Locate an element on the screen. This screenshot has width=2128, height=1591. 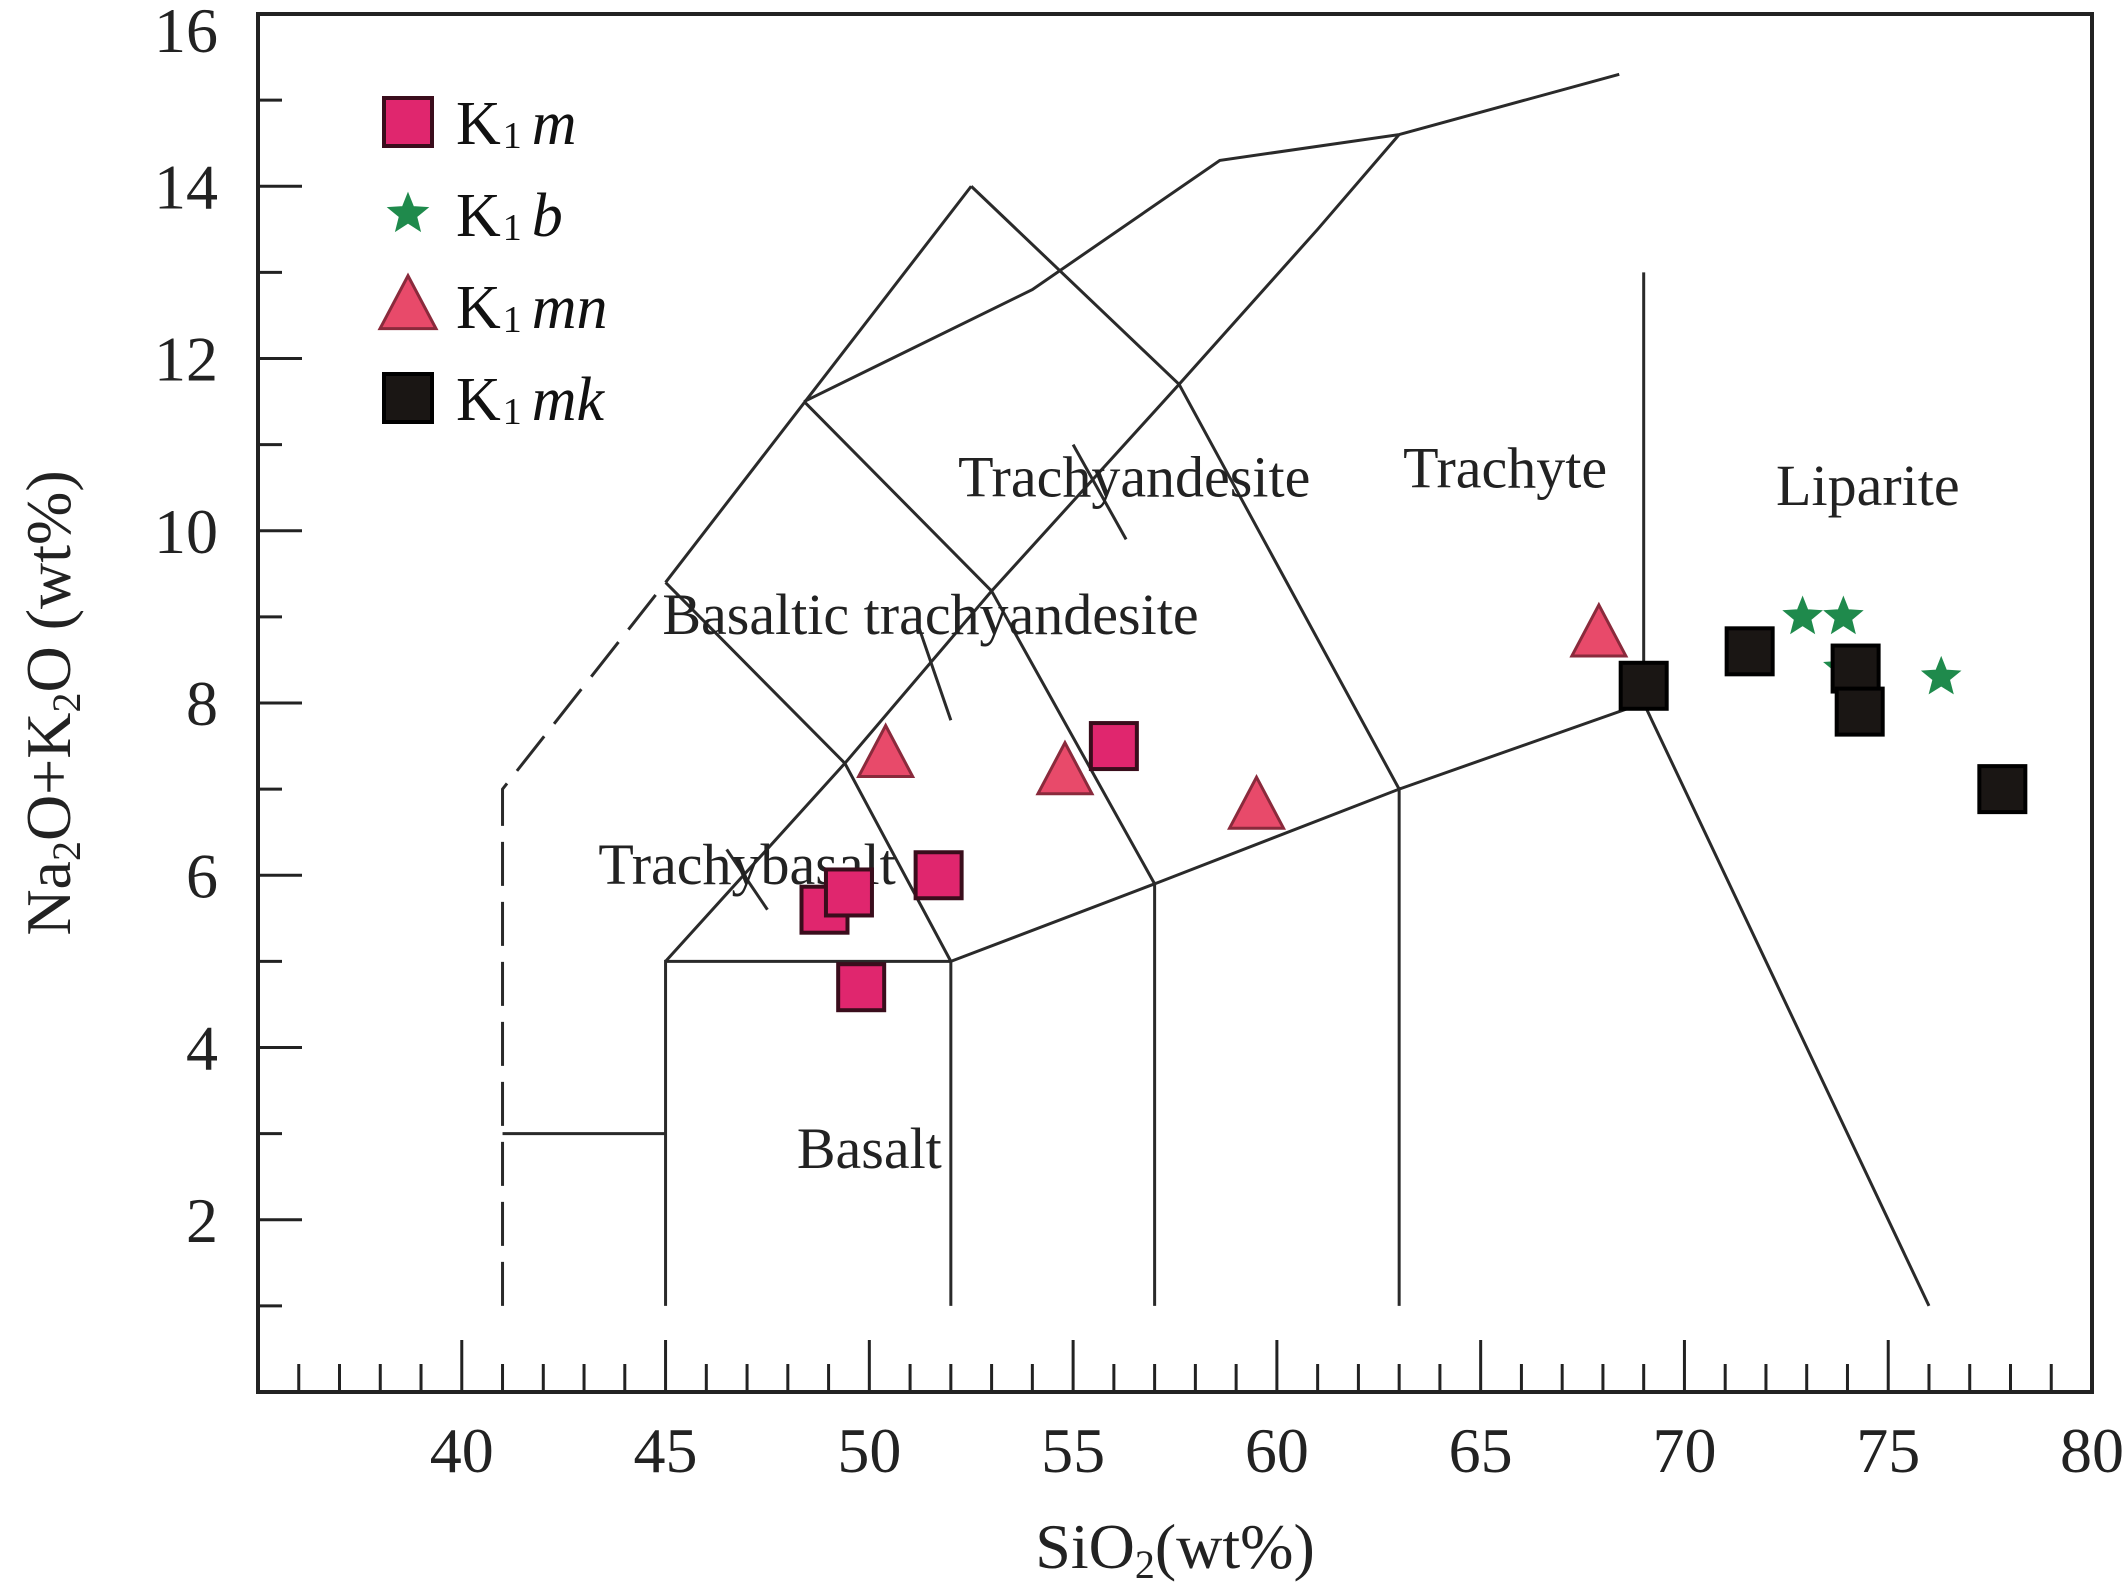
x-tick-label: 65 is located at coordinates (1481, 1450).